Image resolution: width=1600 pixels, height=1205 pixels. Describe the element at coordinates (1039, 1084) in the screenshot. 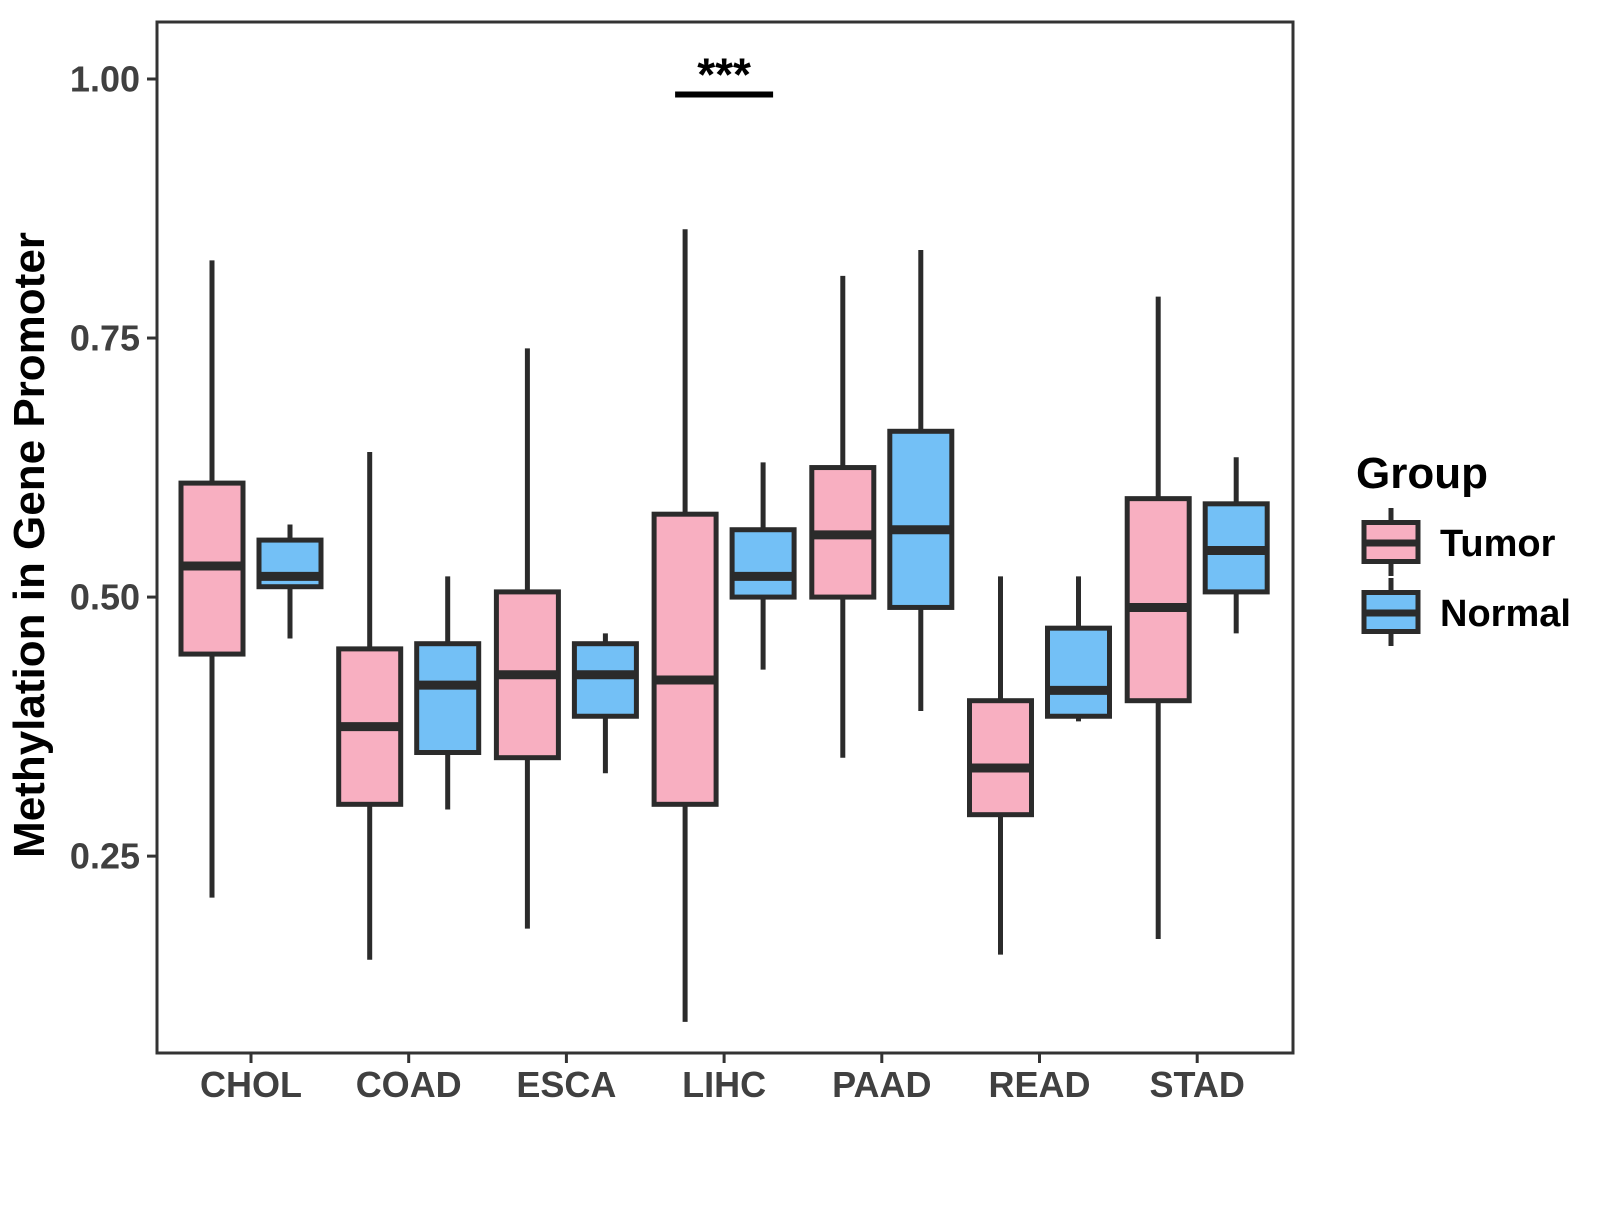

I see `x-tick-label: READ` at that location.